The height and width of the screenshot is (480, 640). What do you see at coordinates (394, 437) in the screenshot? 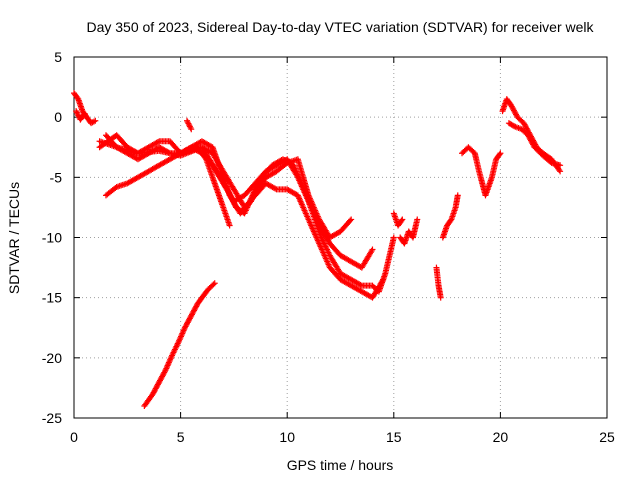
I see `x-tick-label: 15` at bounding box center [394, 437].